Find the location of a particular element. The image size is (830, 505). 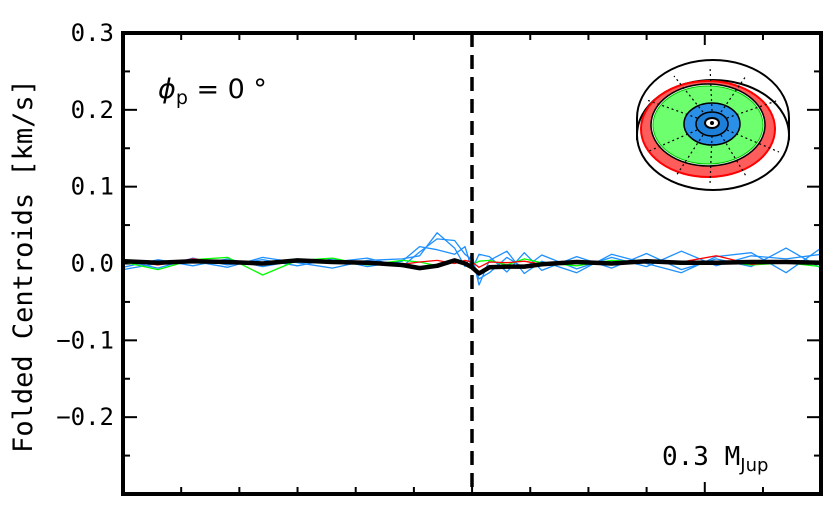

phase-symbol: ϕ is located at coordinates (167, 89).